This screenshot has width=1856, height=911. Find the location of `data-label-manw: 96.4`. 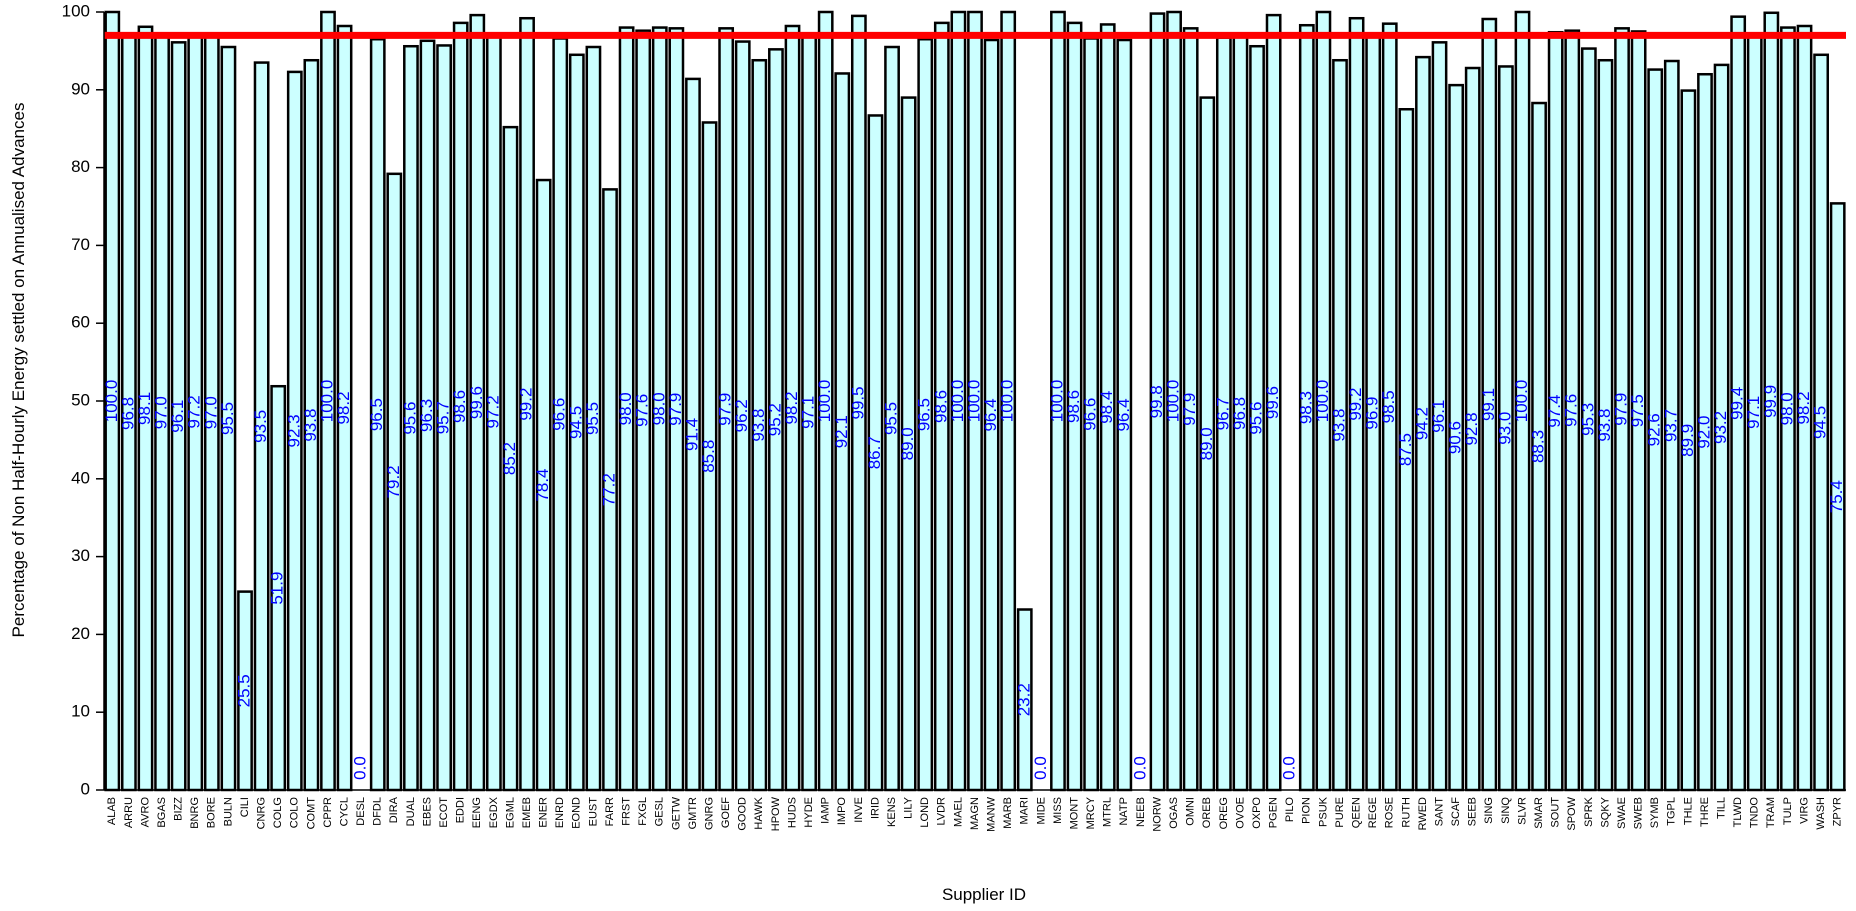

data-label-manw: 96.4 is located at coordinates (990, 414).